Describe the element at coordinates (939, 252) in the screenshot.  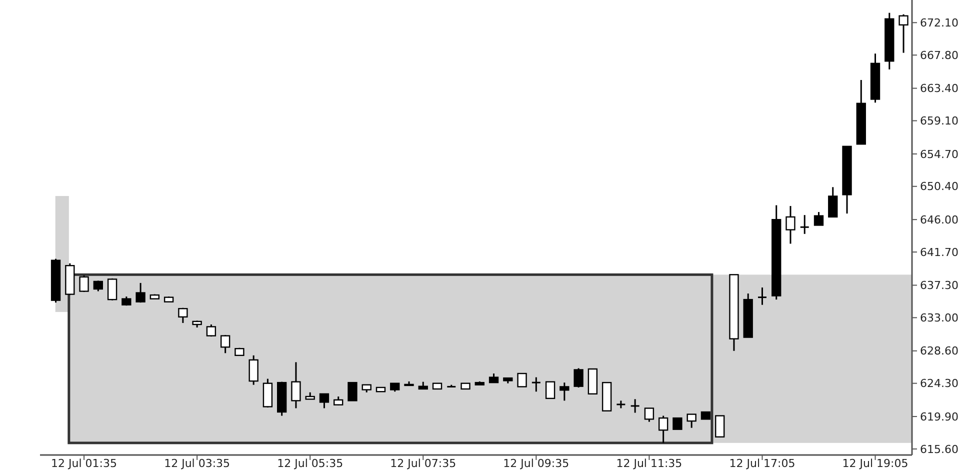
I see `y-tick-label: 641.70` at that location.